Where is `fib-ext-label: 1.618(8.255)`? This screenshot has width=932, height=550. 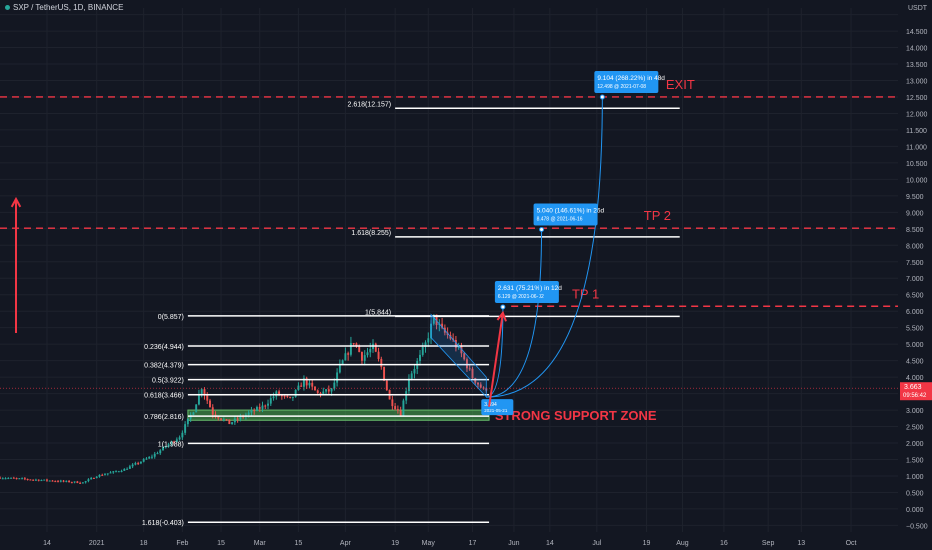
fib-ext-label: 1.618(8.255) is located at coordinates (371, 233).